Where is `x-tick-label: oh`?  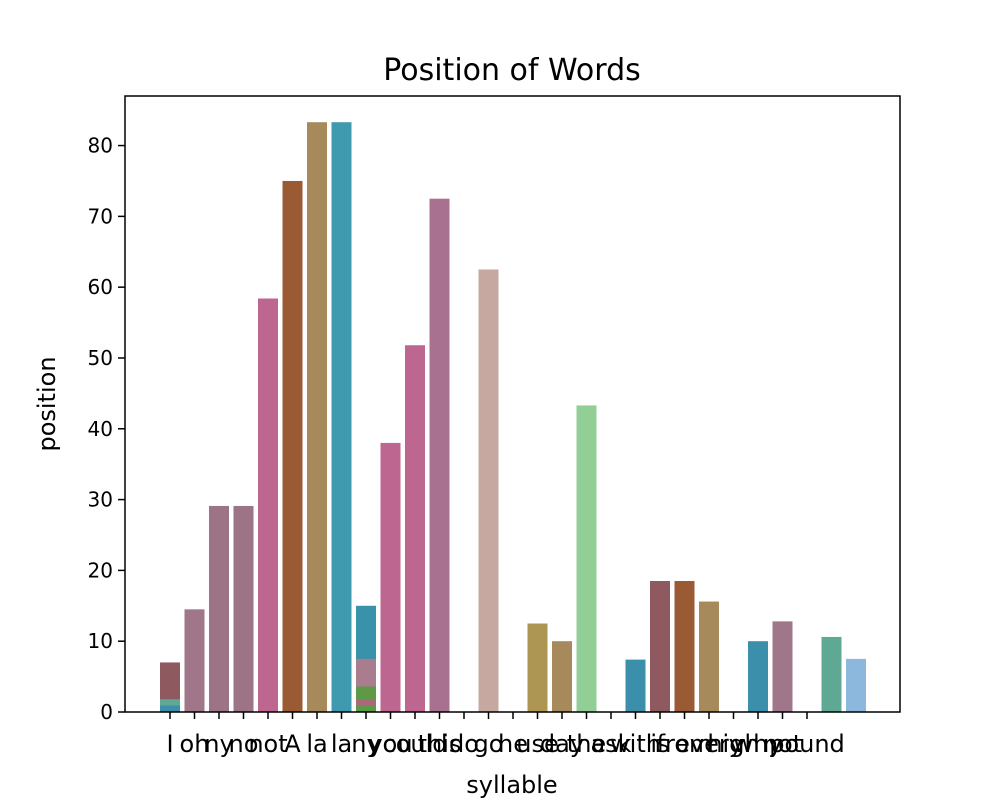
x-tick-label: oh is located at coordinates (195, 744).